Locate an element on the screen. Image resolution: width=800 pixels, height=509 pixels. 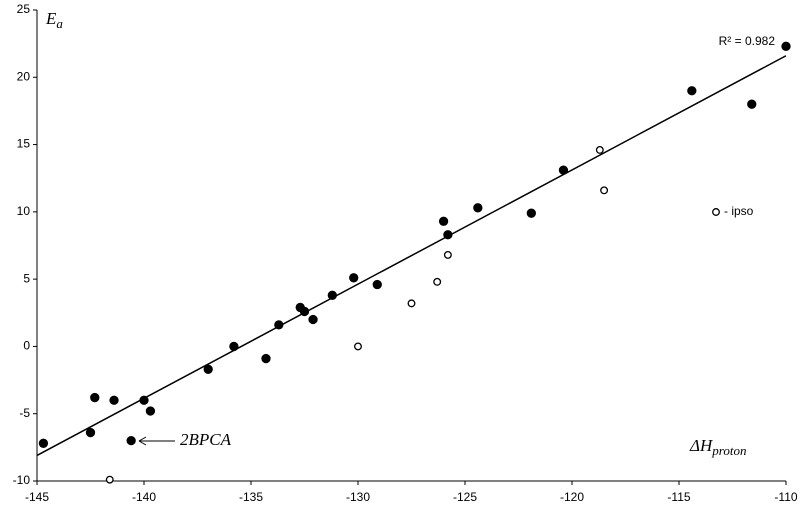
x-label-sub: proton is located at coordinates (728, 450).